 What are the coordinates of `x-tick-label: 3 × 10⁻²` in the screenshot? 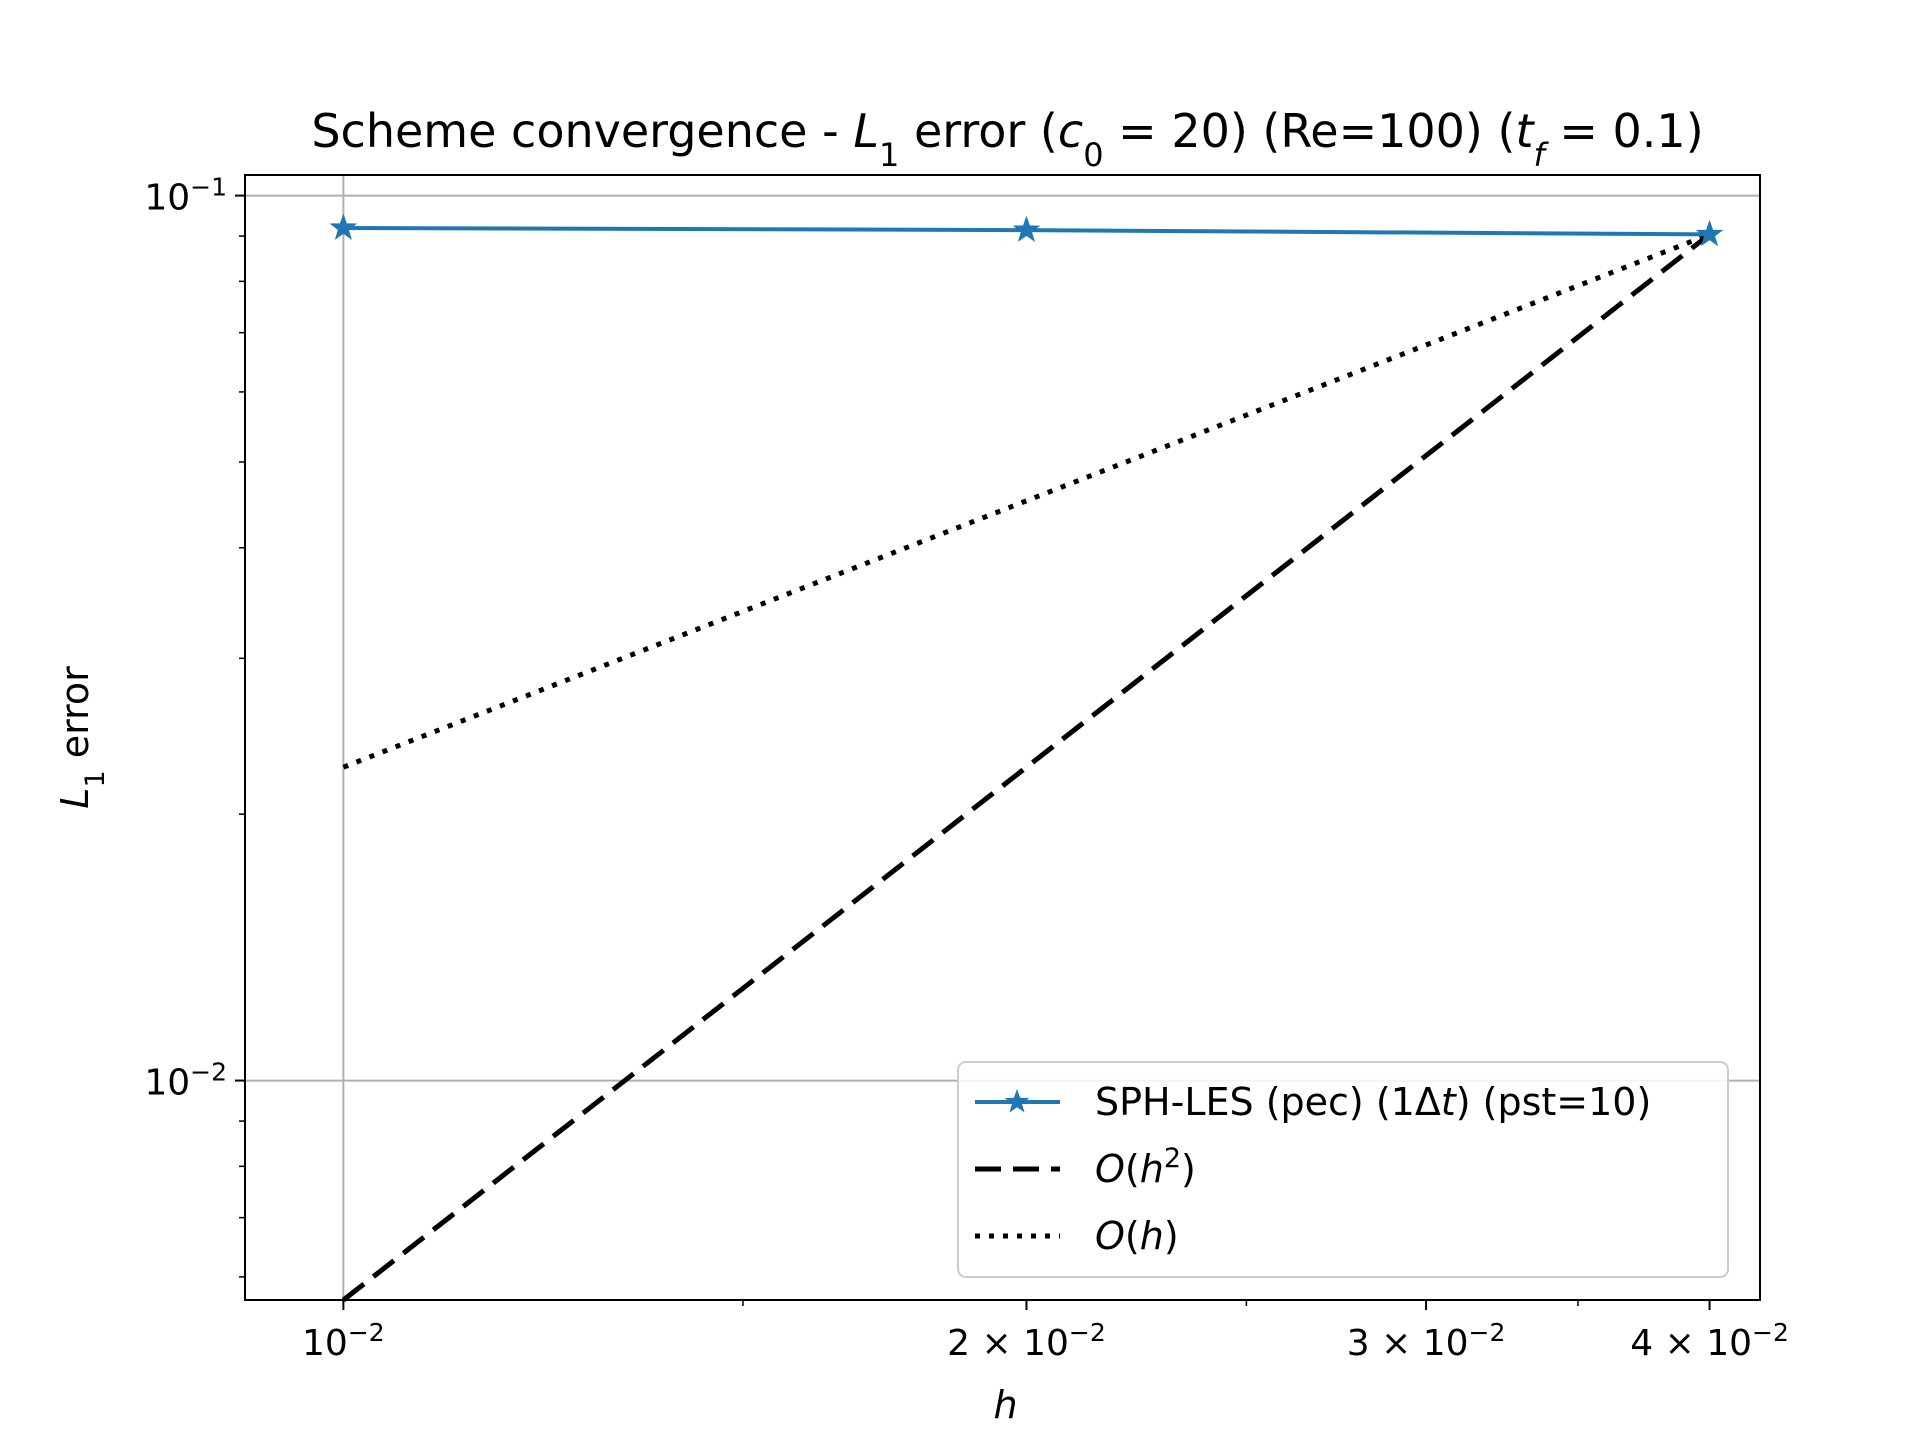 It's located at (1426, 1341).